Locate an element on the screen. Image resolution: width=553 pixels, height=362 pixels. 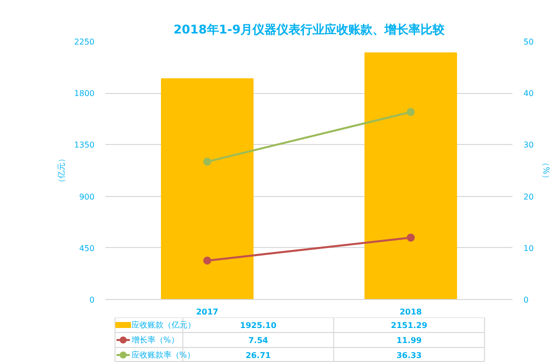
chart-title: 2018年1-9月仪器仪表行业应收账款、增长率比较 is located at coordinates (309, 29).